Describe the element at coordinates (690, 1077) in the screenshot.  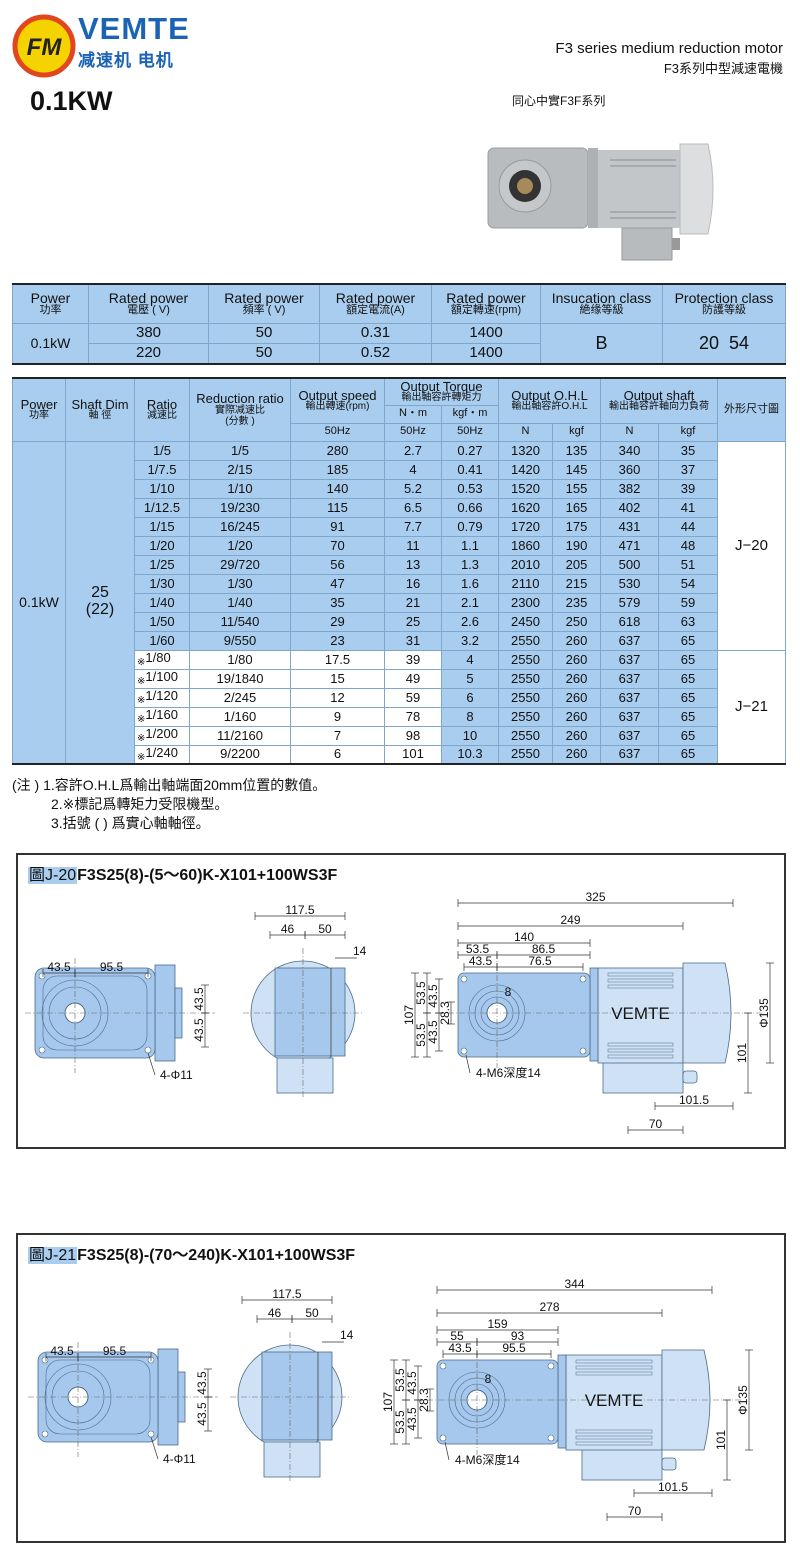
I see `cable-gland` at that location.